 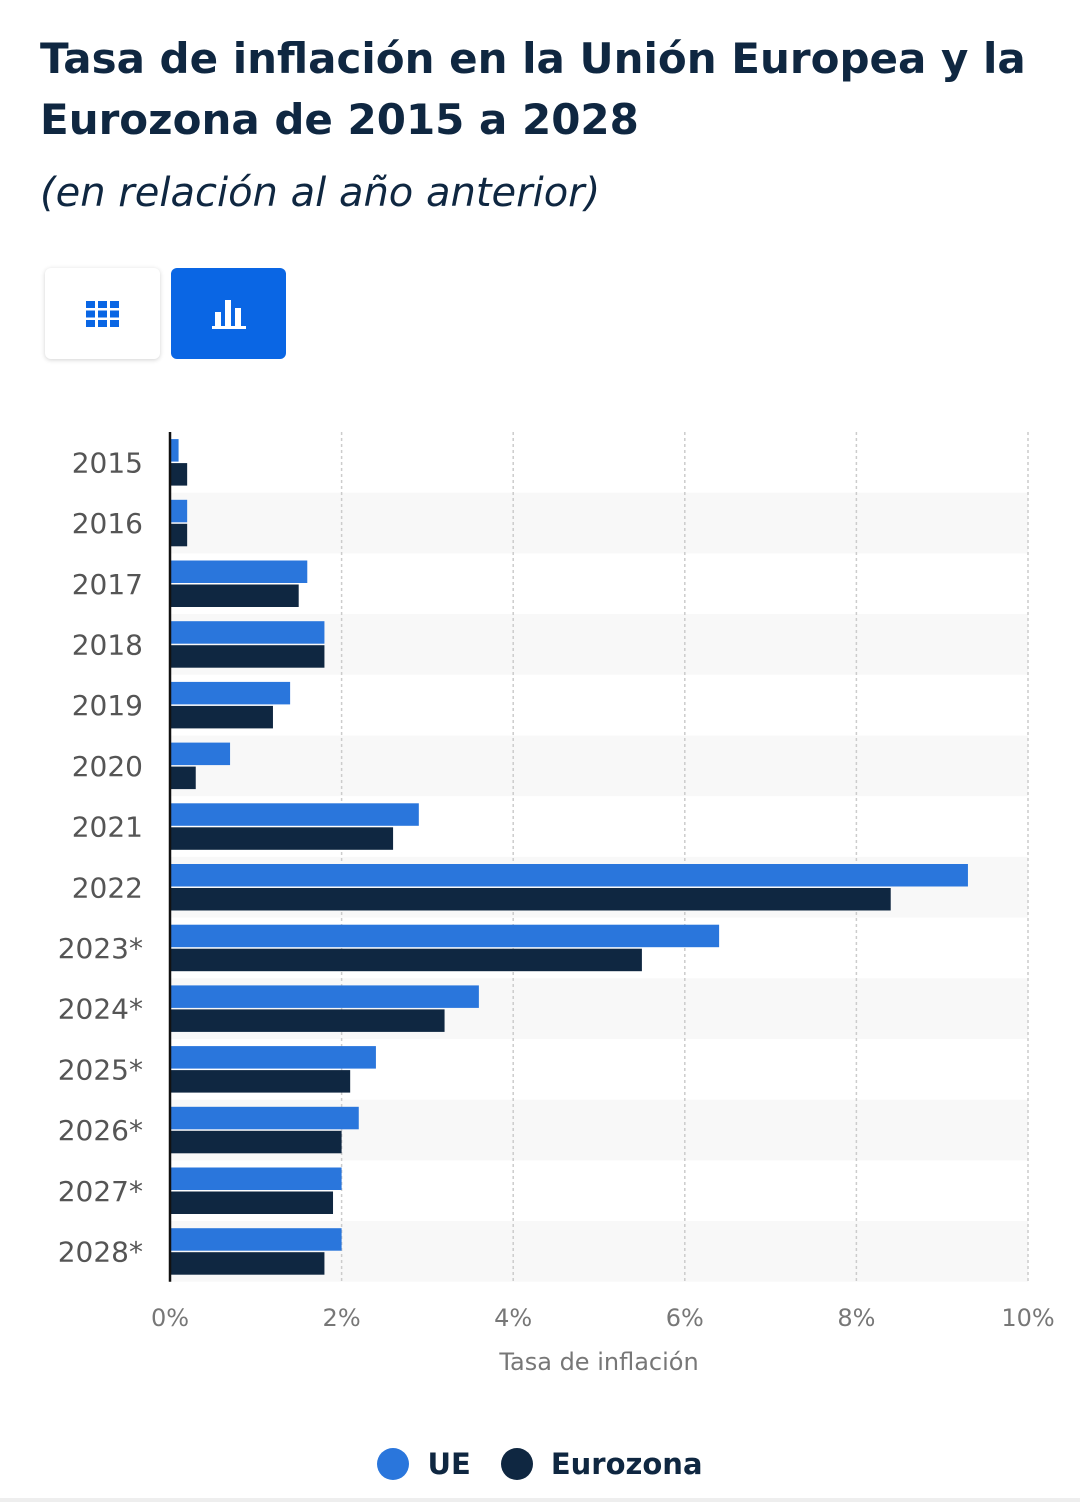 I want to click on y-tick-label: 2017, so click(x=107, y=584).